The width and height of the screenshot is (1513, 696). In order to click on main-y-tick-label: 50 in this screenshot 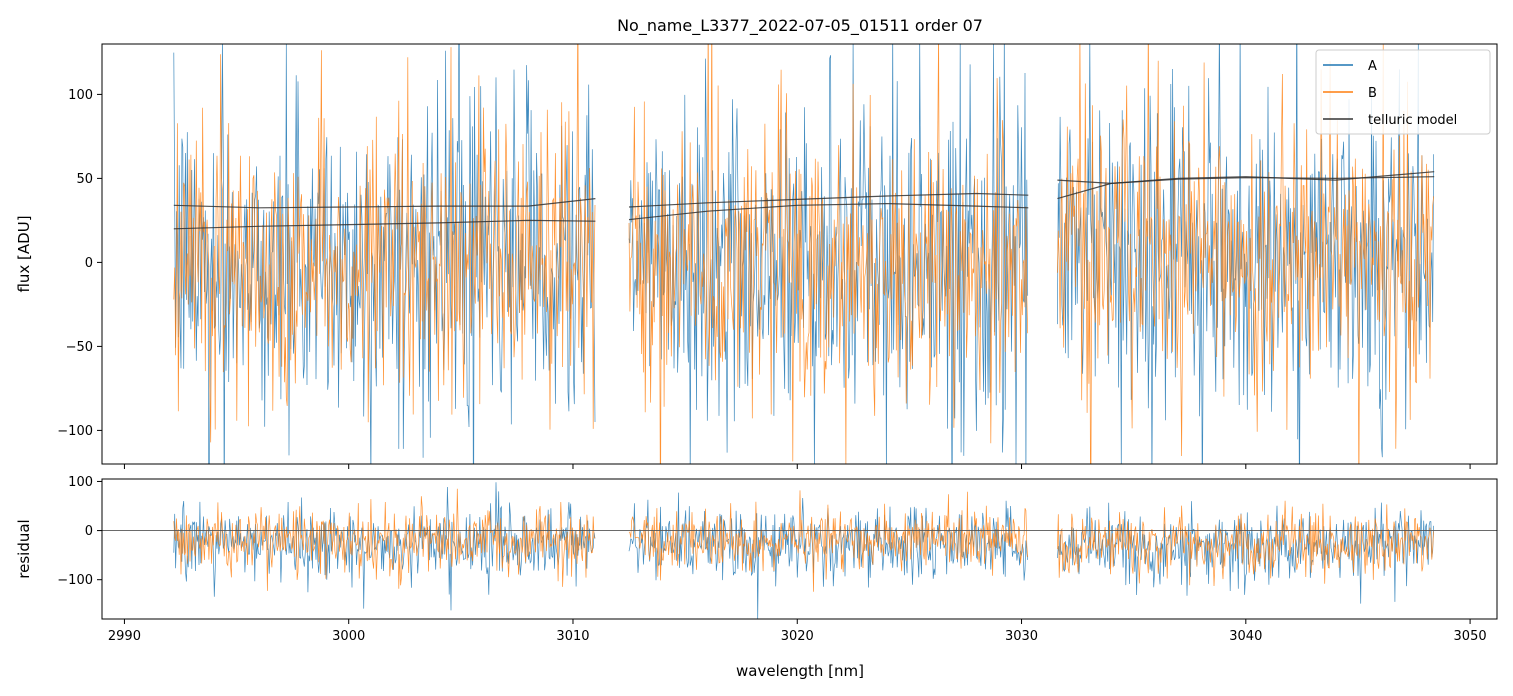, I will do `click(84, 179)`.